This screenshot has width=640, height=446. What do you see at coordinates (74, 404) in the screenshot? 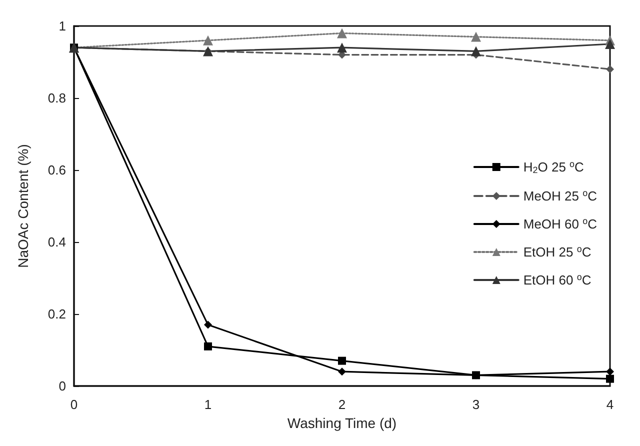
I see `x-tick-label: 0` at bounding box center [74, 404].